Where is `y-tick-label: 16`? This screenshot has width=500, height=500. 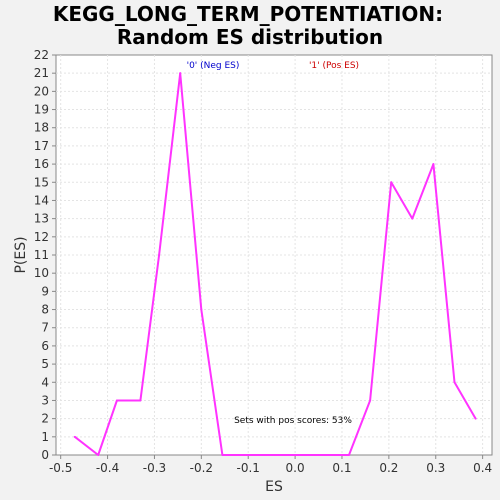
y-tick-label: 16 is located at coordinates (41, 164).